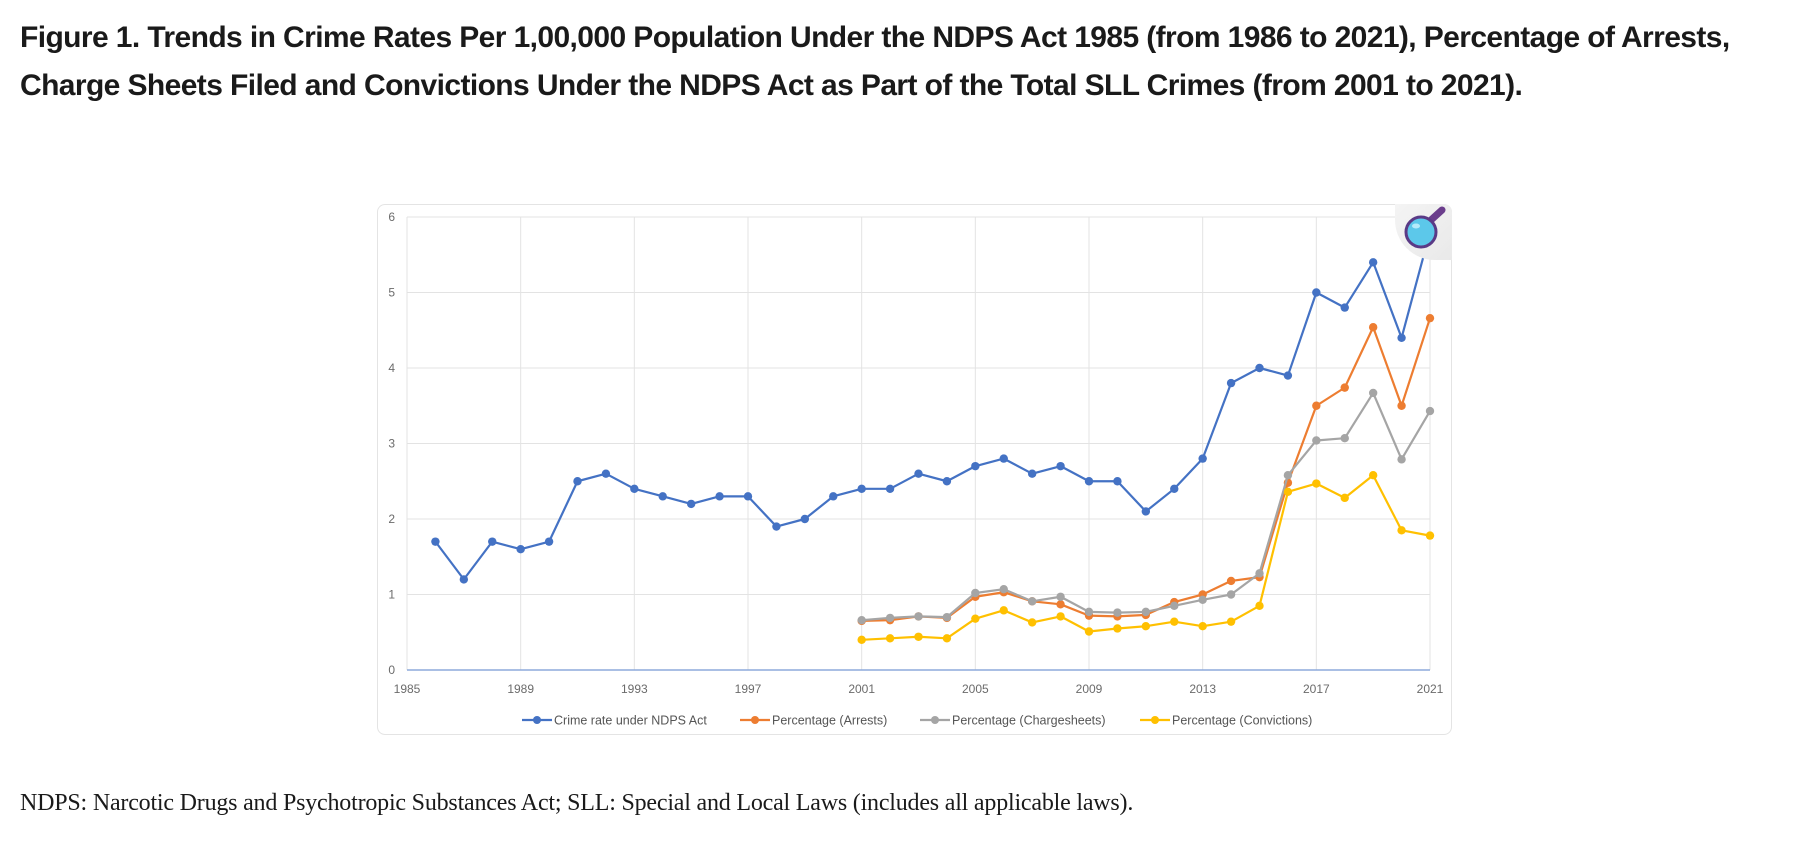 Image resolution: width=1817 pixels, height=842 pixels. What do you see at coordinates (391, 595) in the screenshot?
I see `y-tick-label: 1` at bounding box center [391, 595].